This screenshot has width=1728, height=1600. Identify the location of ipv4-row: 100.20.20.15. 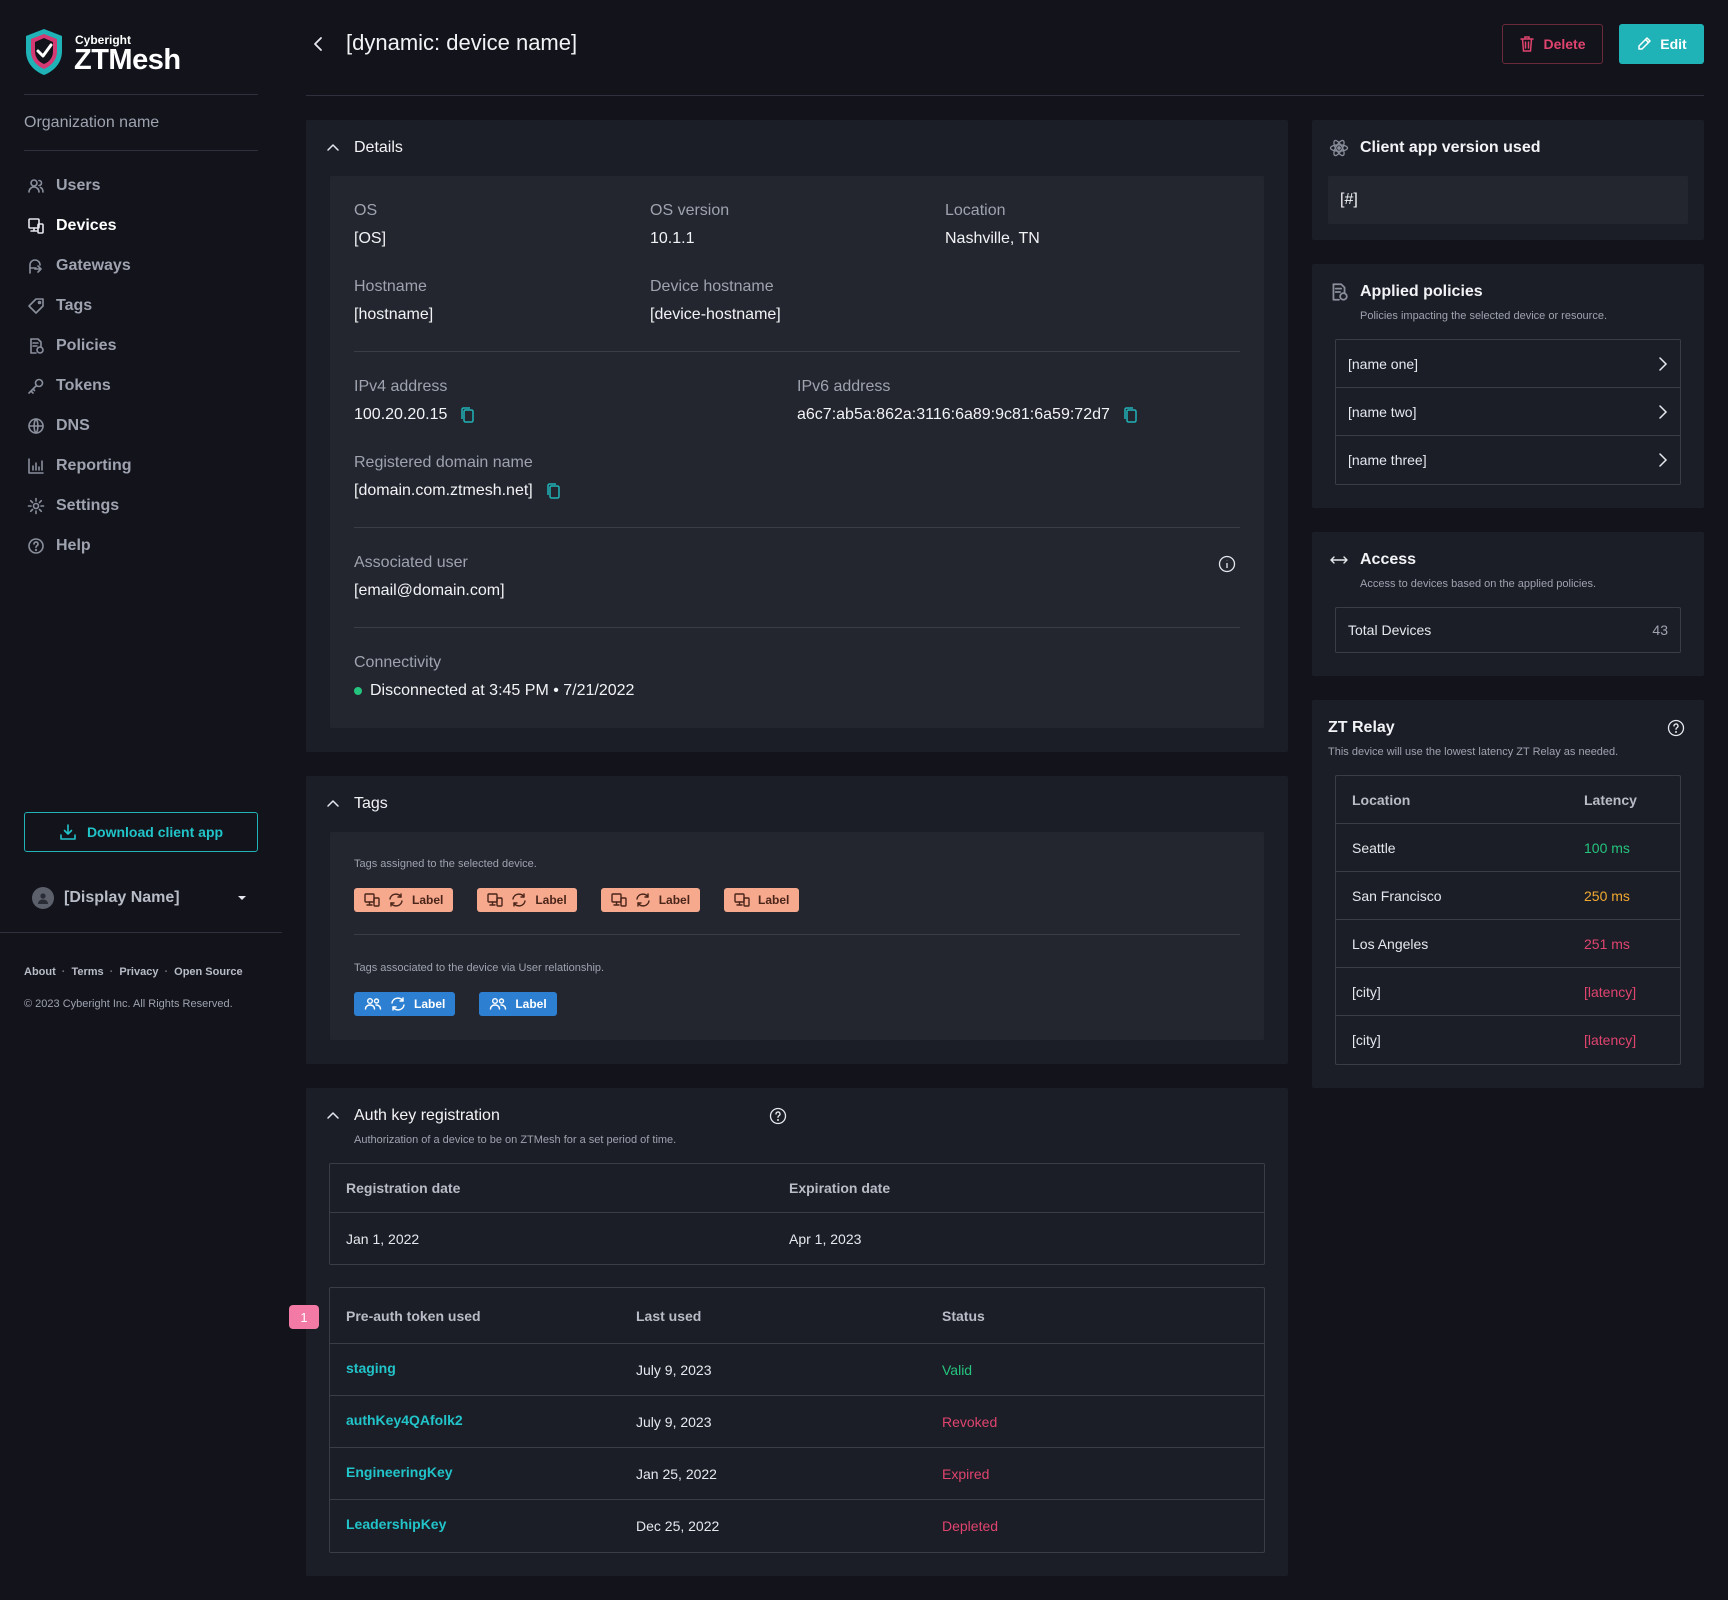
(414, 415).